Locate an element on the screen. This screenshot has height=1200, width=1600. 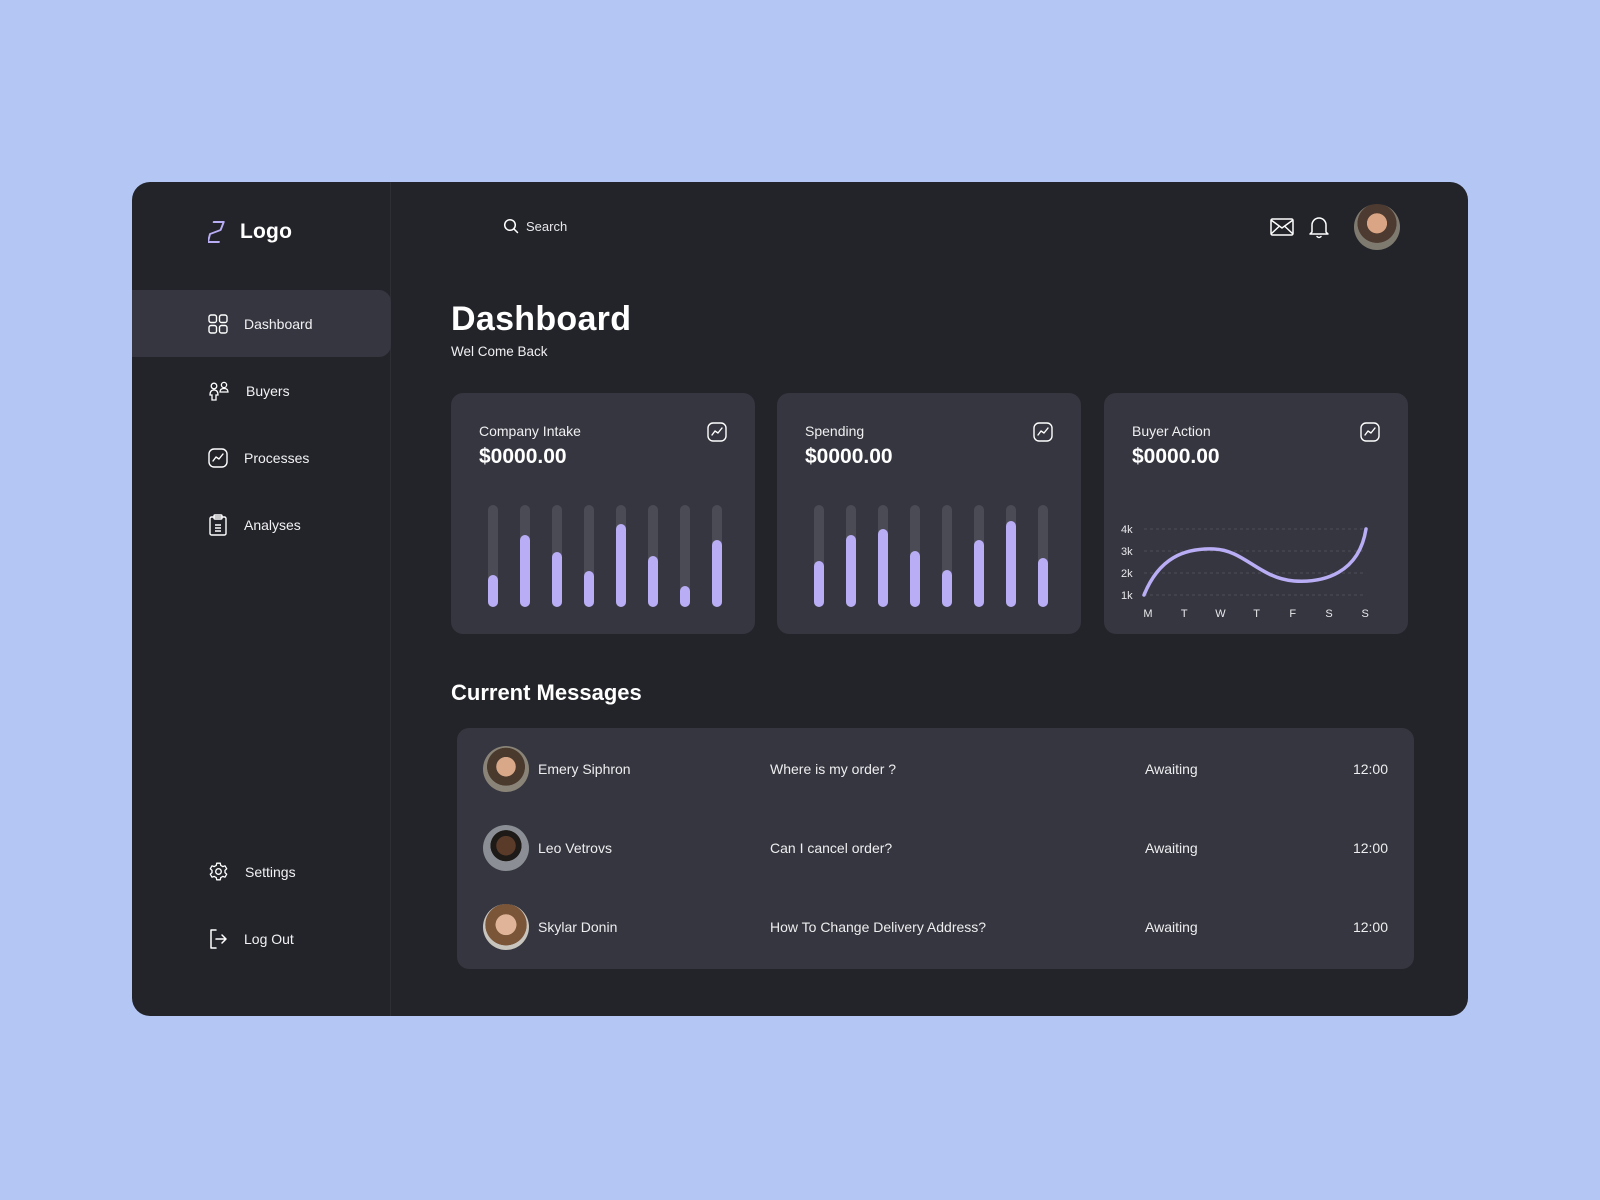
message-text: Where is my order ? is located at coordinates (833, 769).